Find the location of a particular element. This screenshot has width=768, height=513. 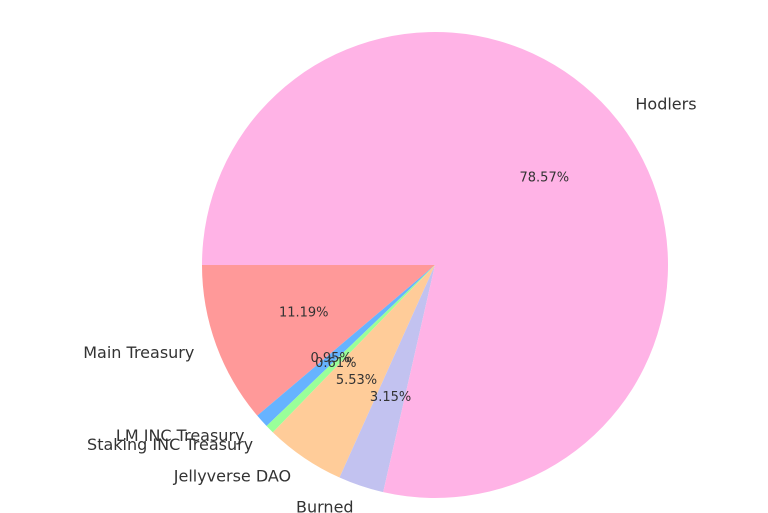

pie-slice-lm-inc-treasury is located at coordinates (346, 345).